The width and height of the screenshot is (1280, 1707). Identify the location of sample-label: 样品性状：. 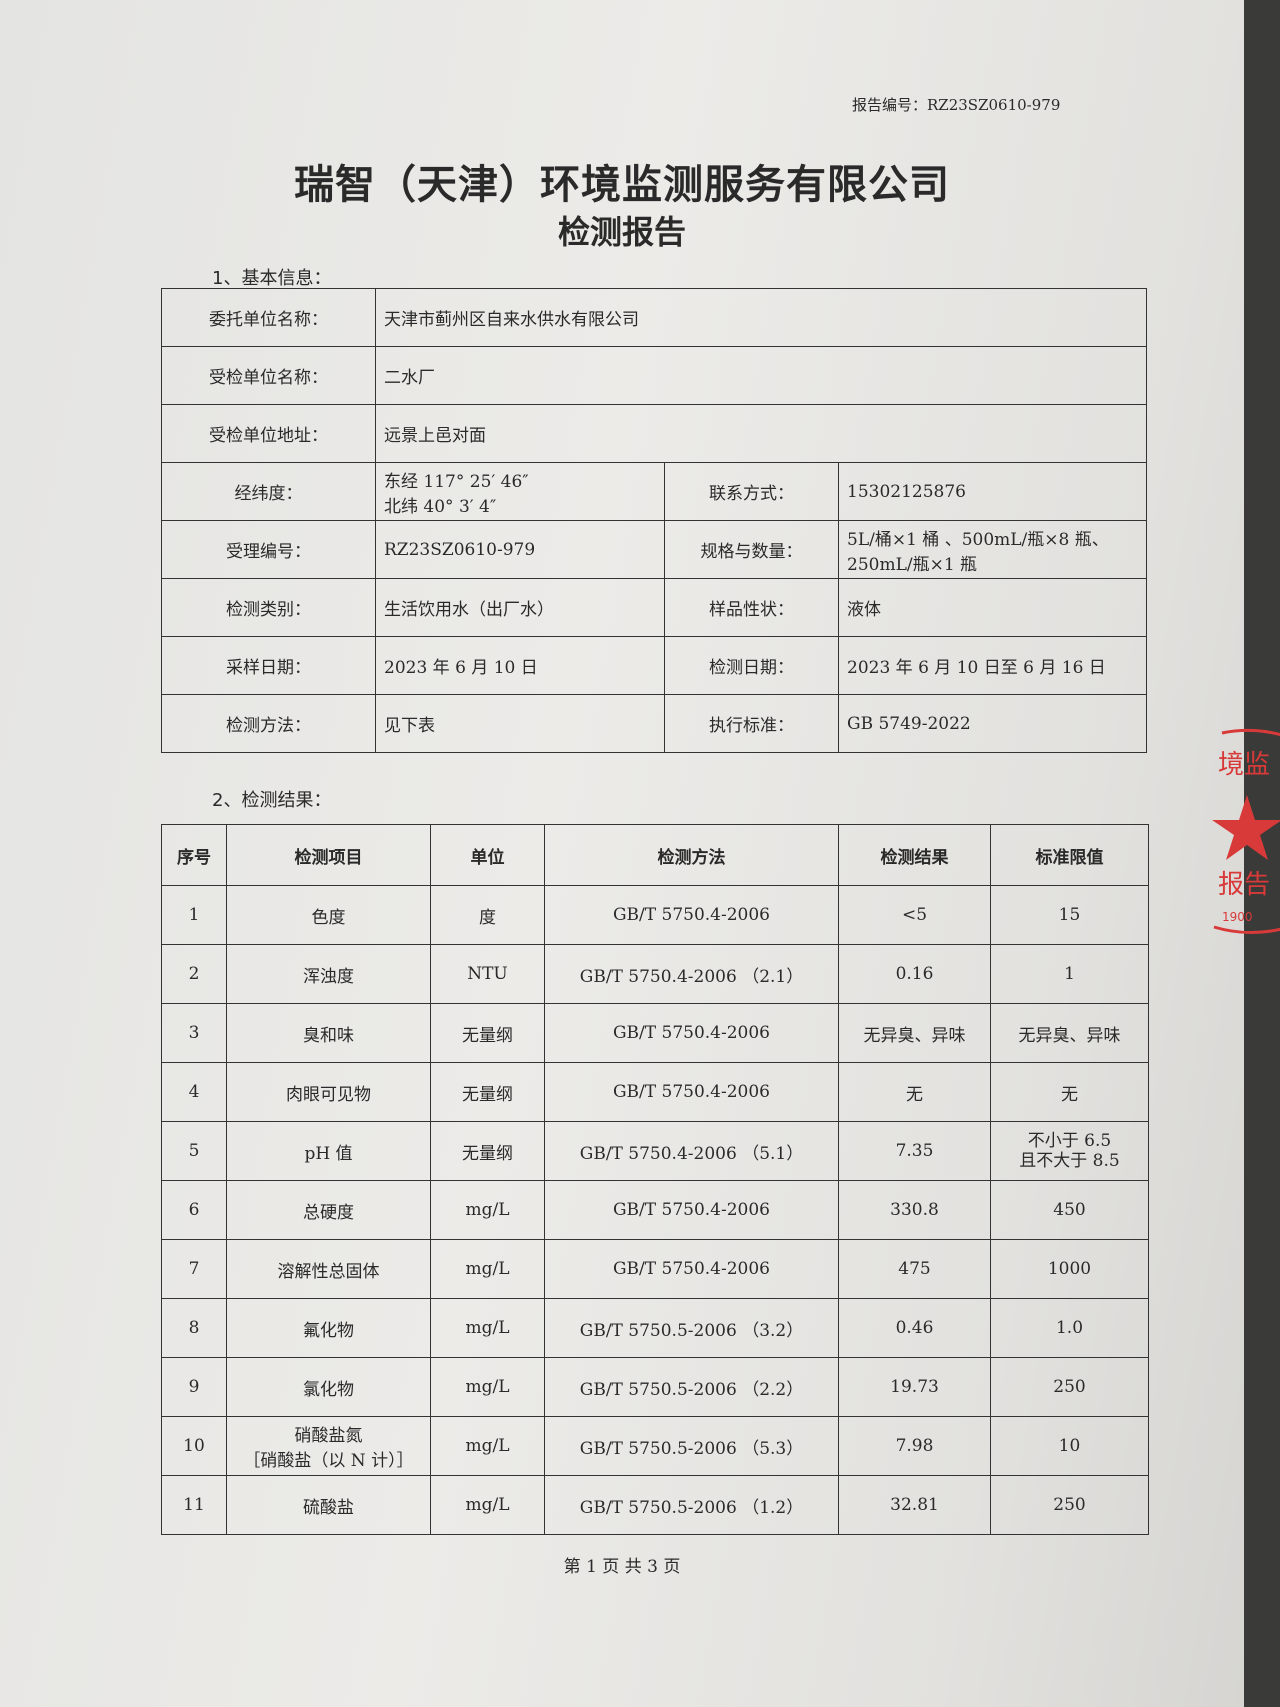
(751, 607).